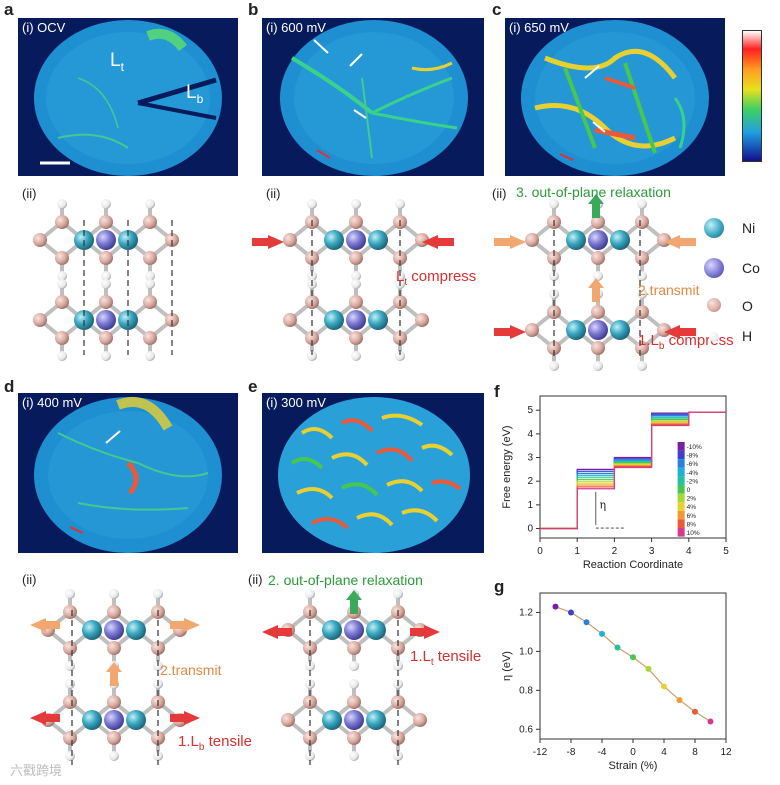 The height and width of the screenshot is (785, 780). Describe the element at coordinates (345, 580) in the screenshot. I see `annot-e-step2: 2. out-of-plane relaxation` at that location.